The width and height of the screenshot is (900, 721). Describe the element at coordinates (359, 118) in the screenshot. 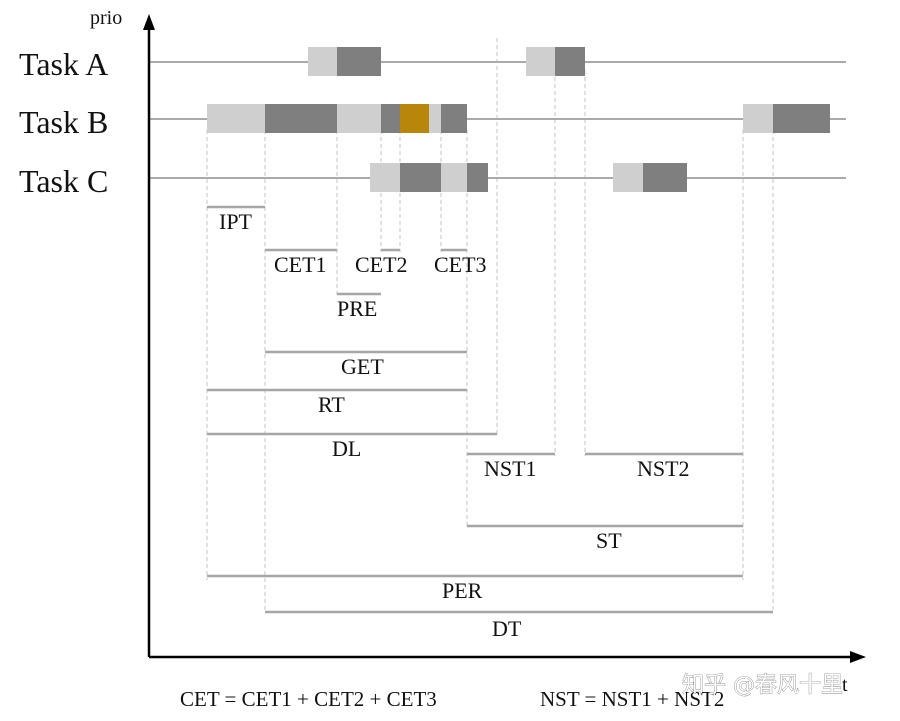

I see `task-b-preempted-segment` at that location.